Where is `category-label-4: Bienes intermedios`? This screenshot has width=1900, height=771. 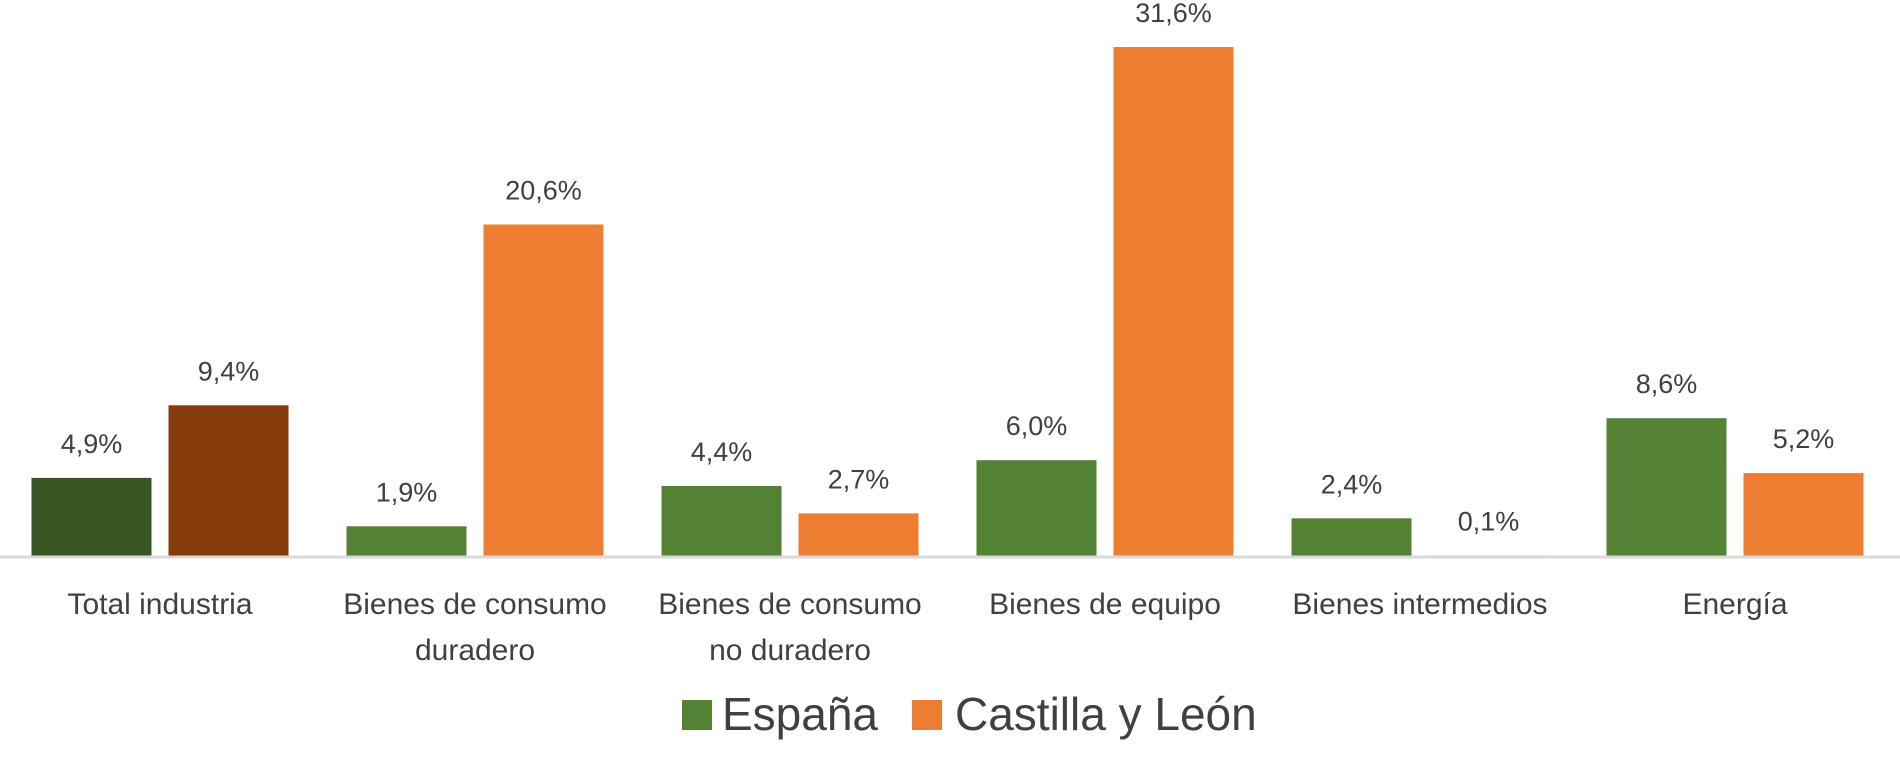
category-label-4: Bienes intermedios is located at coordinates (1419, 604).